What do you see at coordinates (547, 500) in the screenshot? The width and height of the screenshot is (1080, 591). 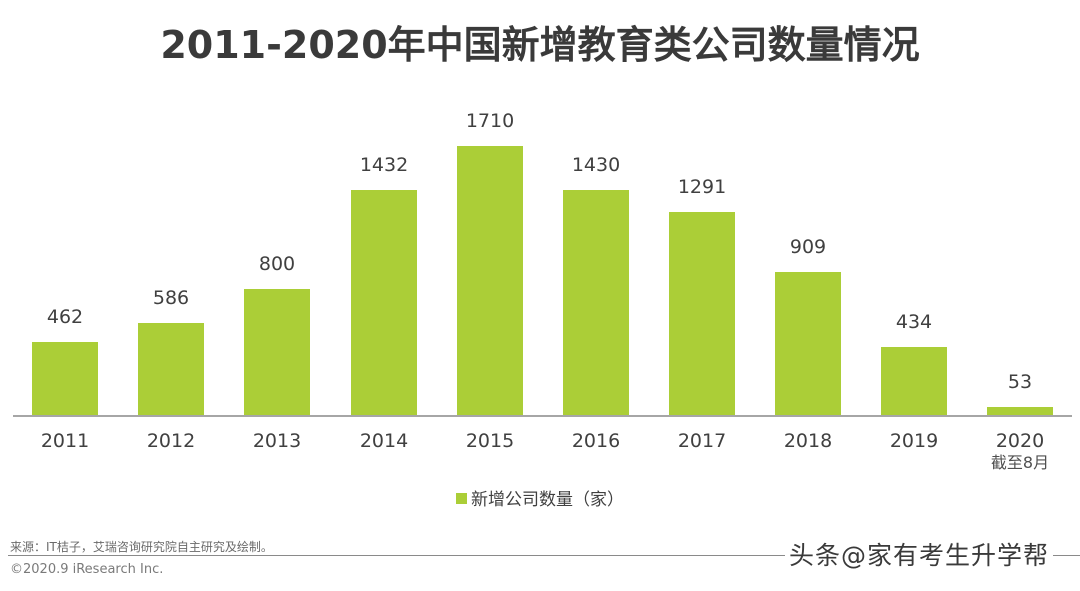 I see `legend-label: 新增公司数量（家）` at bounding box center [547, 500].